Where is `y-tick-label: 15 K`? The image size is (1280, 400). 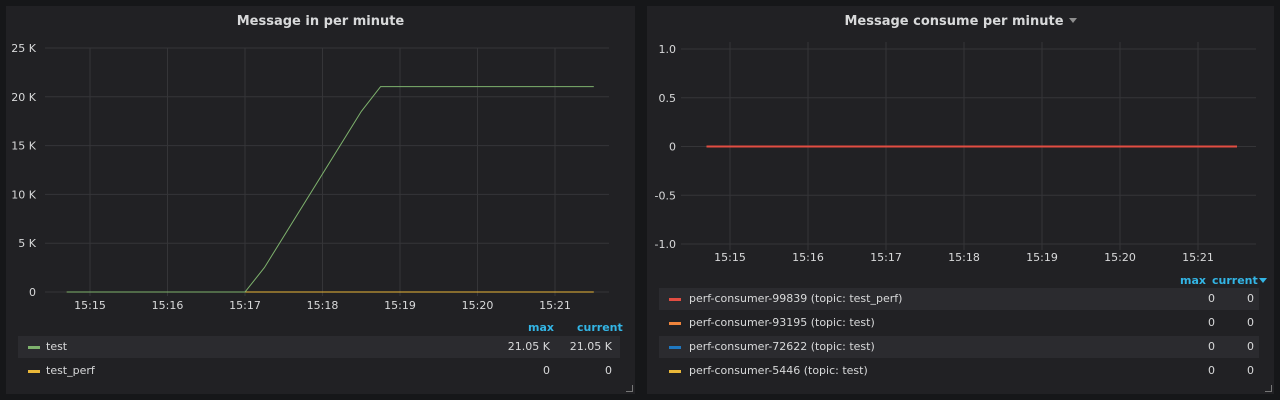 y-tick-label: 15 K is located at coordinates (23, 146).